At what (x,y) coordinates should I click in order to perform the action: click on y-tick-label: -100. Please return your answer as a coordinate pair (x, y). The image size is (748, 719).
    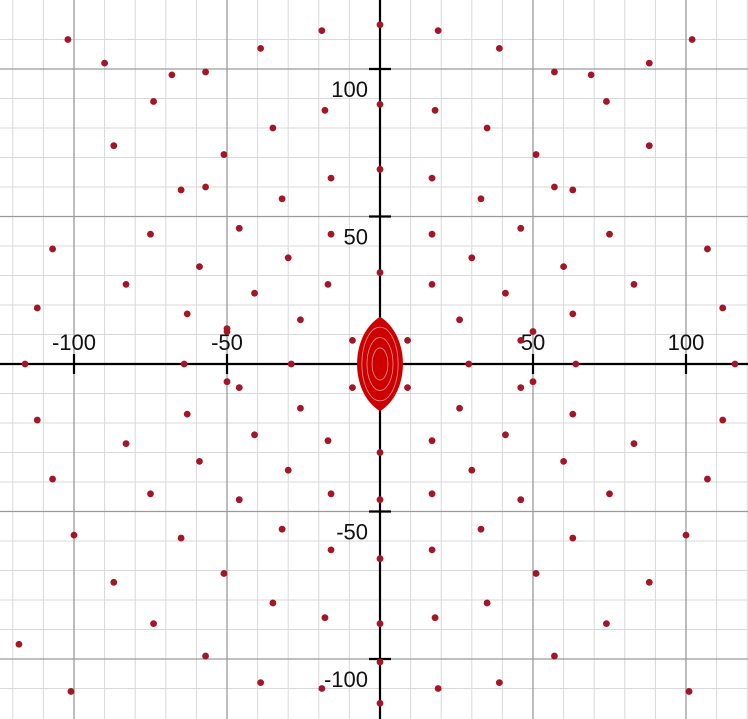
    Looking at the image, I should click on (346, 679).